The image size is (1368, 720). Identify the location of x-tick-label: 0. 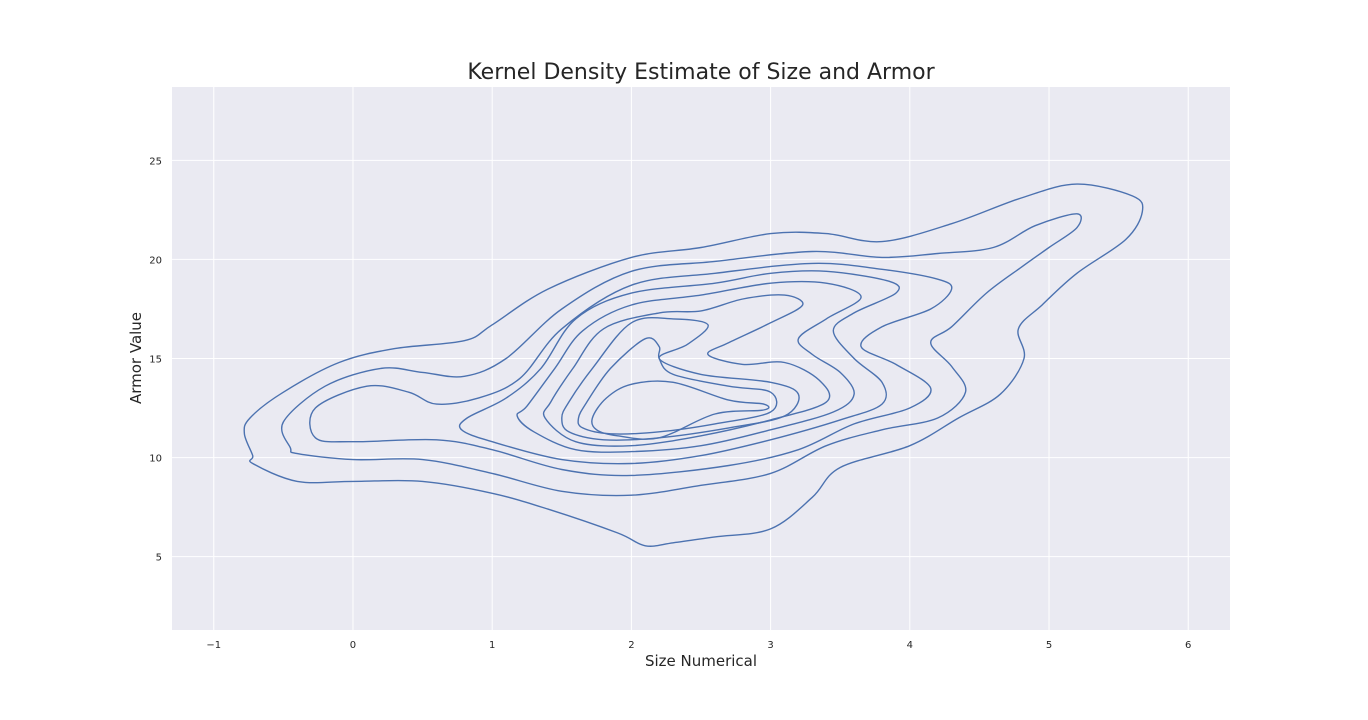
(353, 645).